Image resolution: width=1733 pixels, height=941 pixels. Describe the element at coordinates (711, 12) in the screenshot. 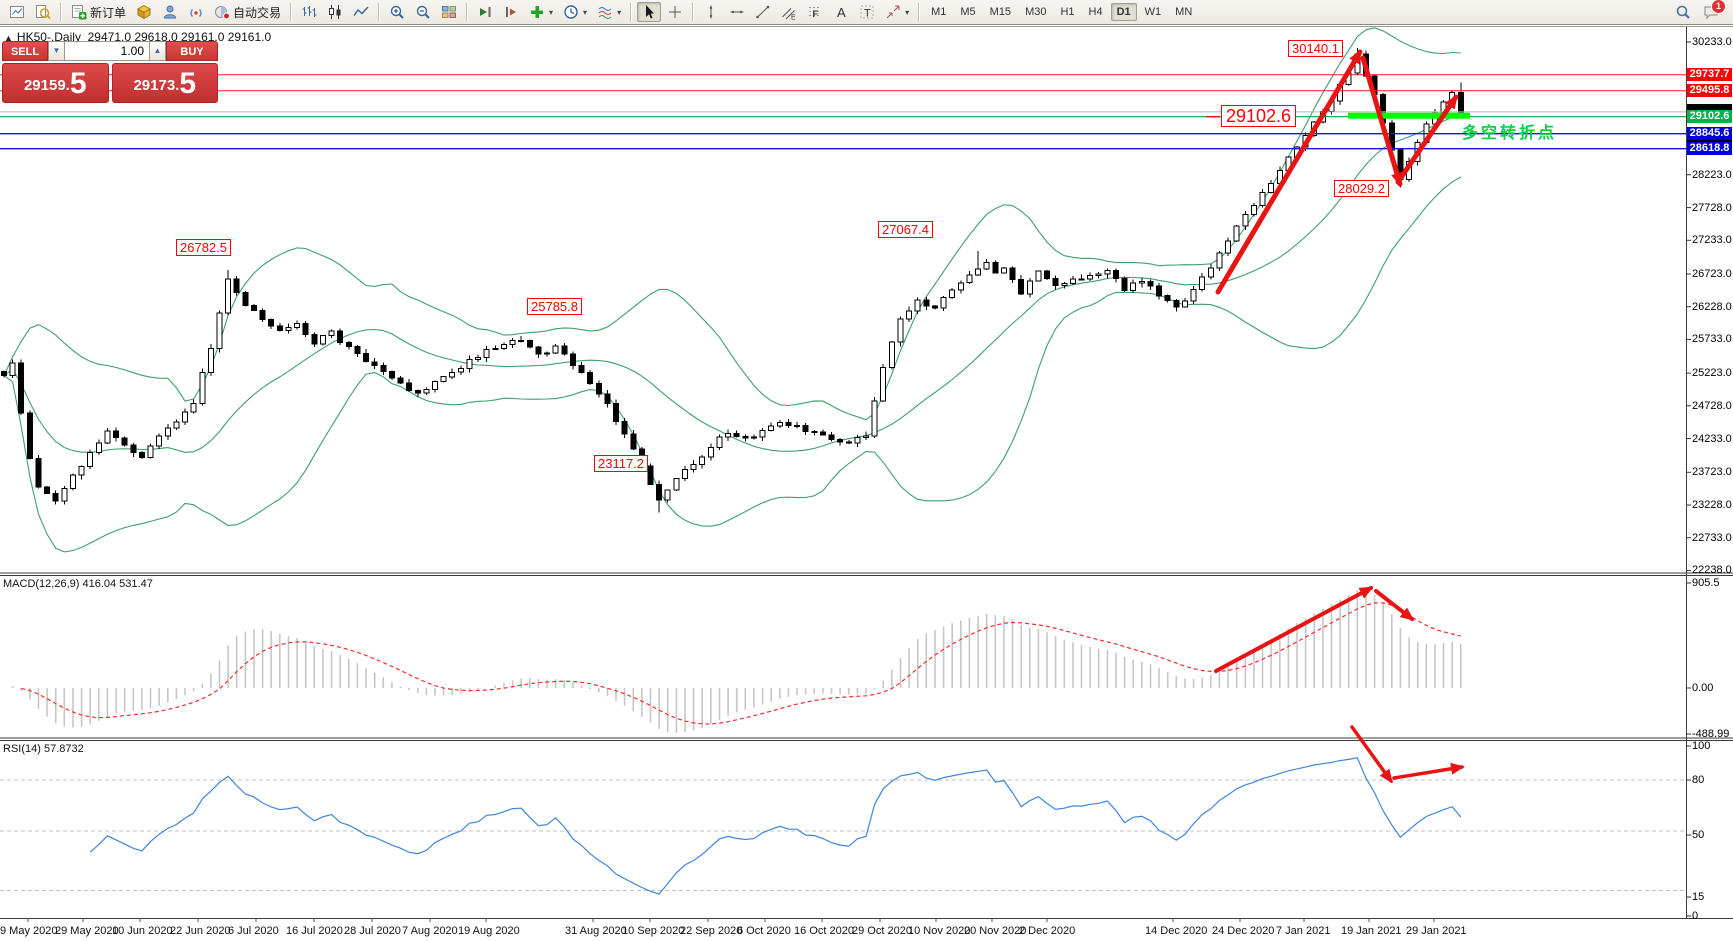

I see `vertical-line-button` at that location.